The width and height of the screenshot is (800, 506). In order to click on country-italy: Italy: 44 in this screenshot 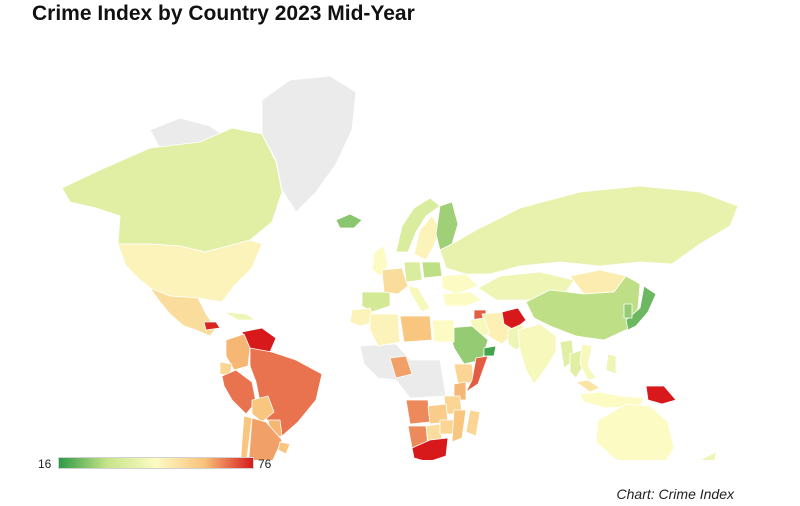, I will do `click(419, 299)`.